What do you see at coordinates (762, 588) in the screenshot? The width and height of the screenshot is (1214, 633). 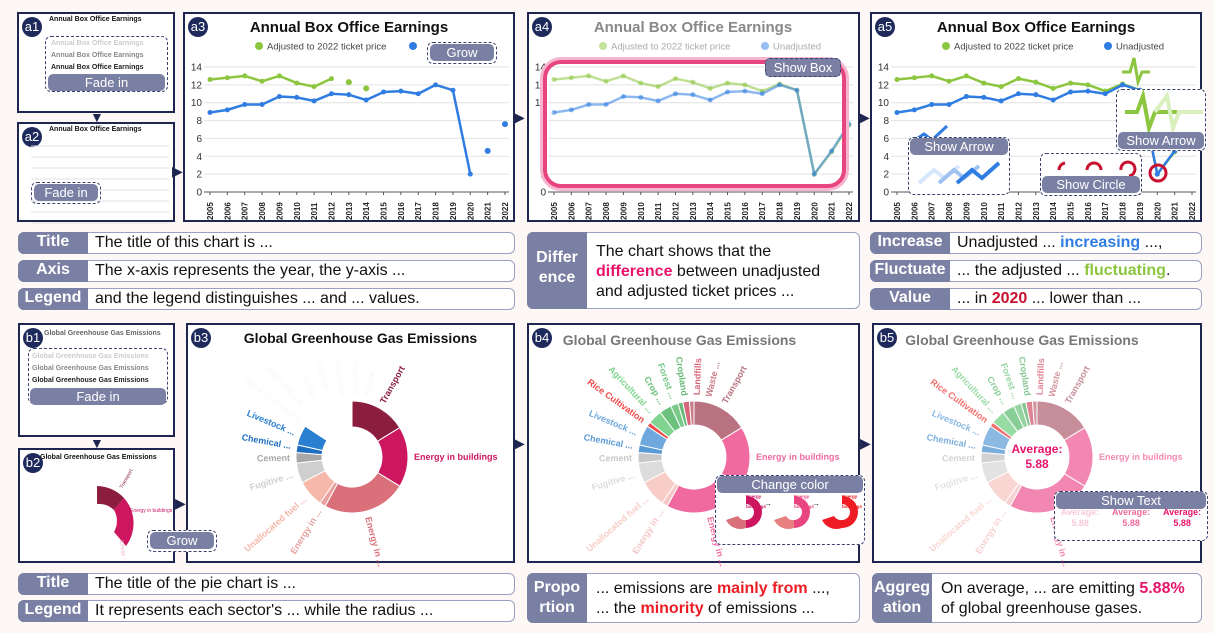 I see `emphasis: mainly from` at bounding box center [762, 588].